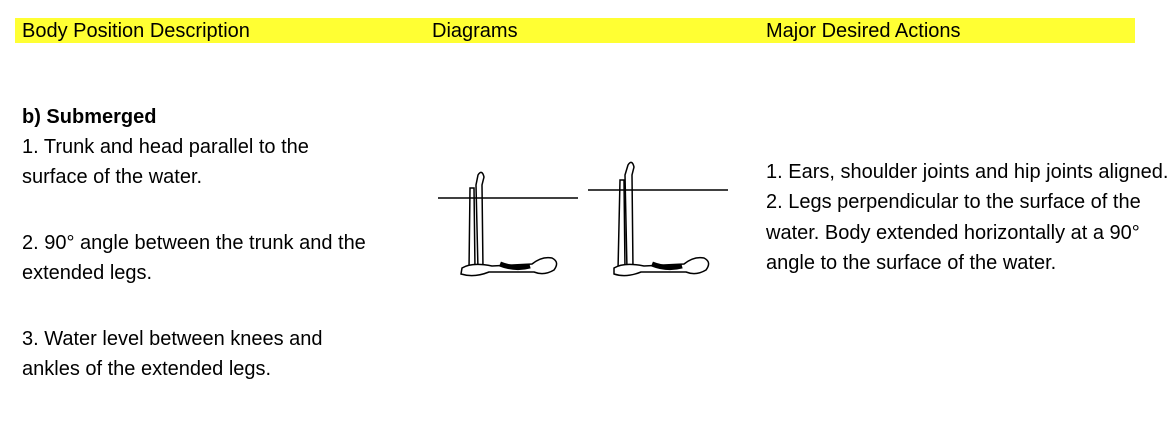 Image resolution: width=1173 pixels, height=440 pixels. Describe the element at coordinates (863, 31) in the screenshot. I see `column-header: Major Desired Actions` at that location.